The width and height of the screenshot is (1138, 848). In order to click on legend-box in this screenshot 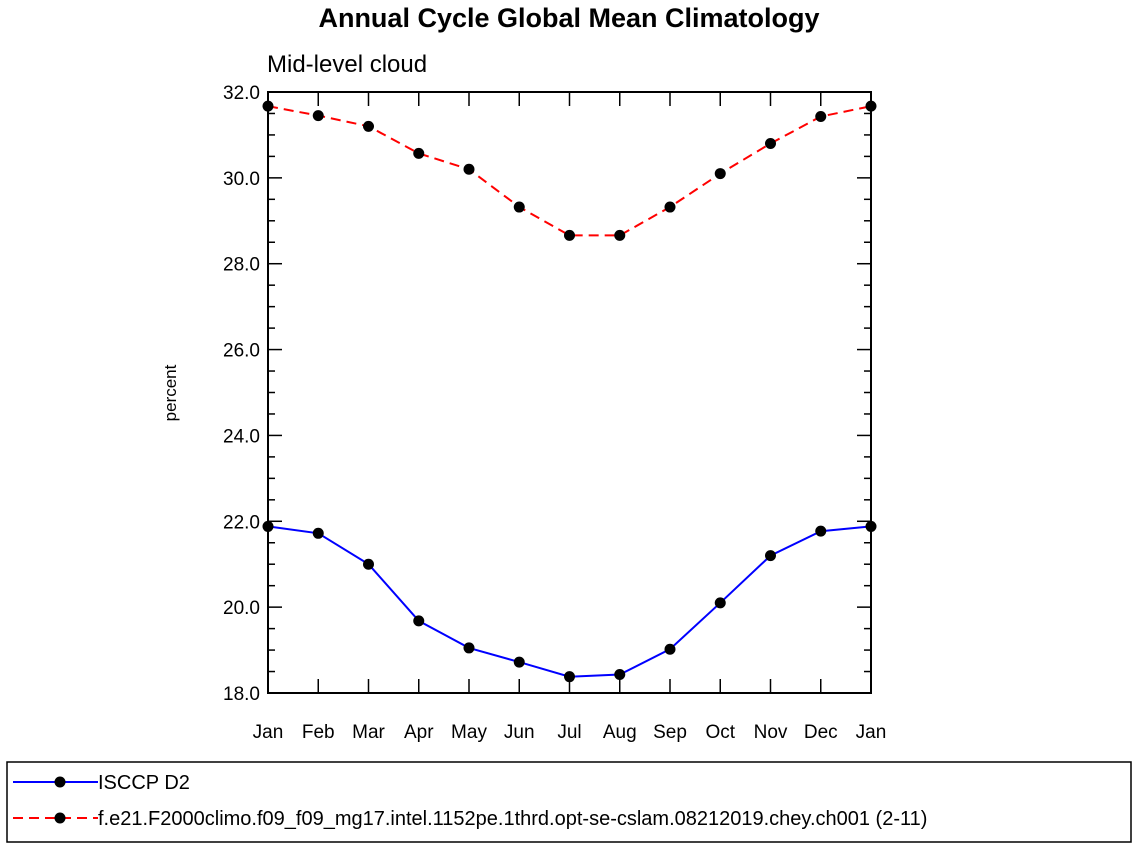, I will do `click(569, 802)`.